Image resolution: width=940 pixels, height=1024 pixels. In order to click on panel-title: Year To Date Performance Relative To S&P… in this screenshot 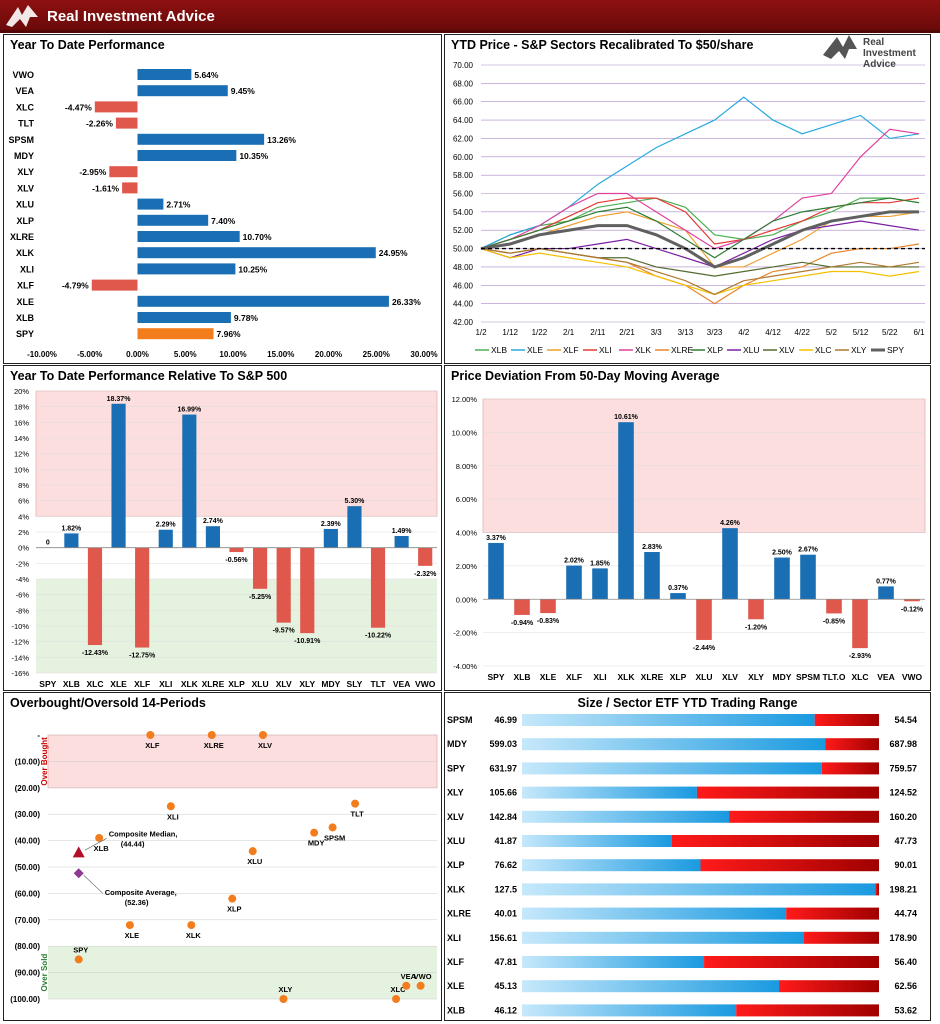, I will do `click(149, 376)`.